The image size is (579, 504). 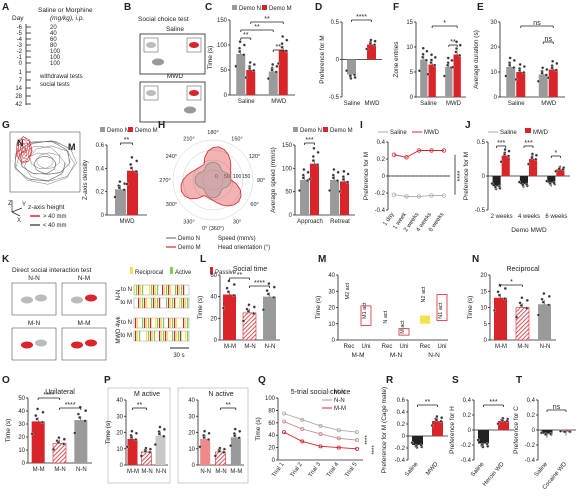 I want to click on x-tick-label: M-N, so click(x=522, y=347).